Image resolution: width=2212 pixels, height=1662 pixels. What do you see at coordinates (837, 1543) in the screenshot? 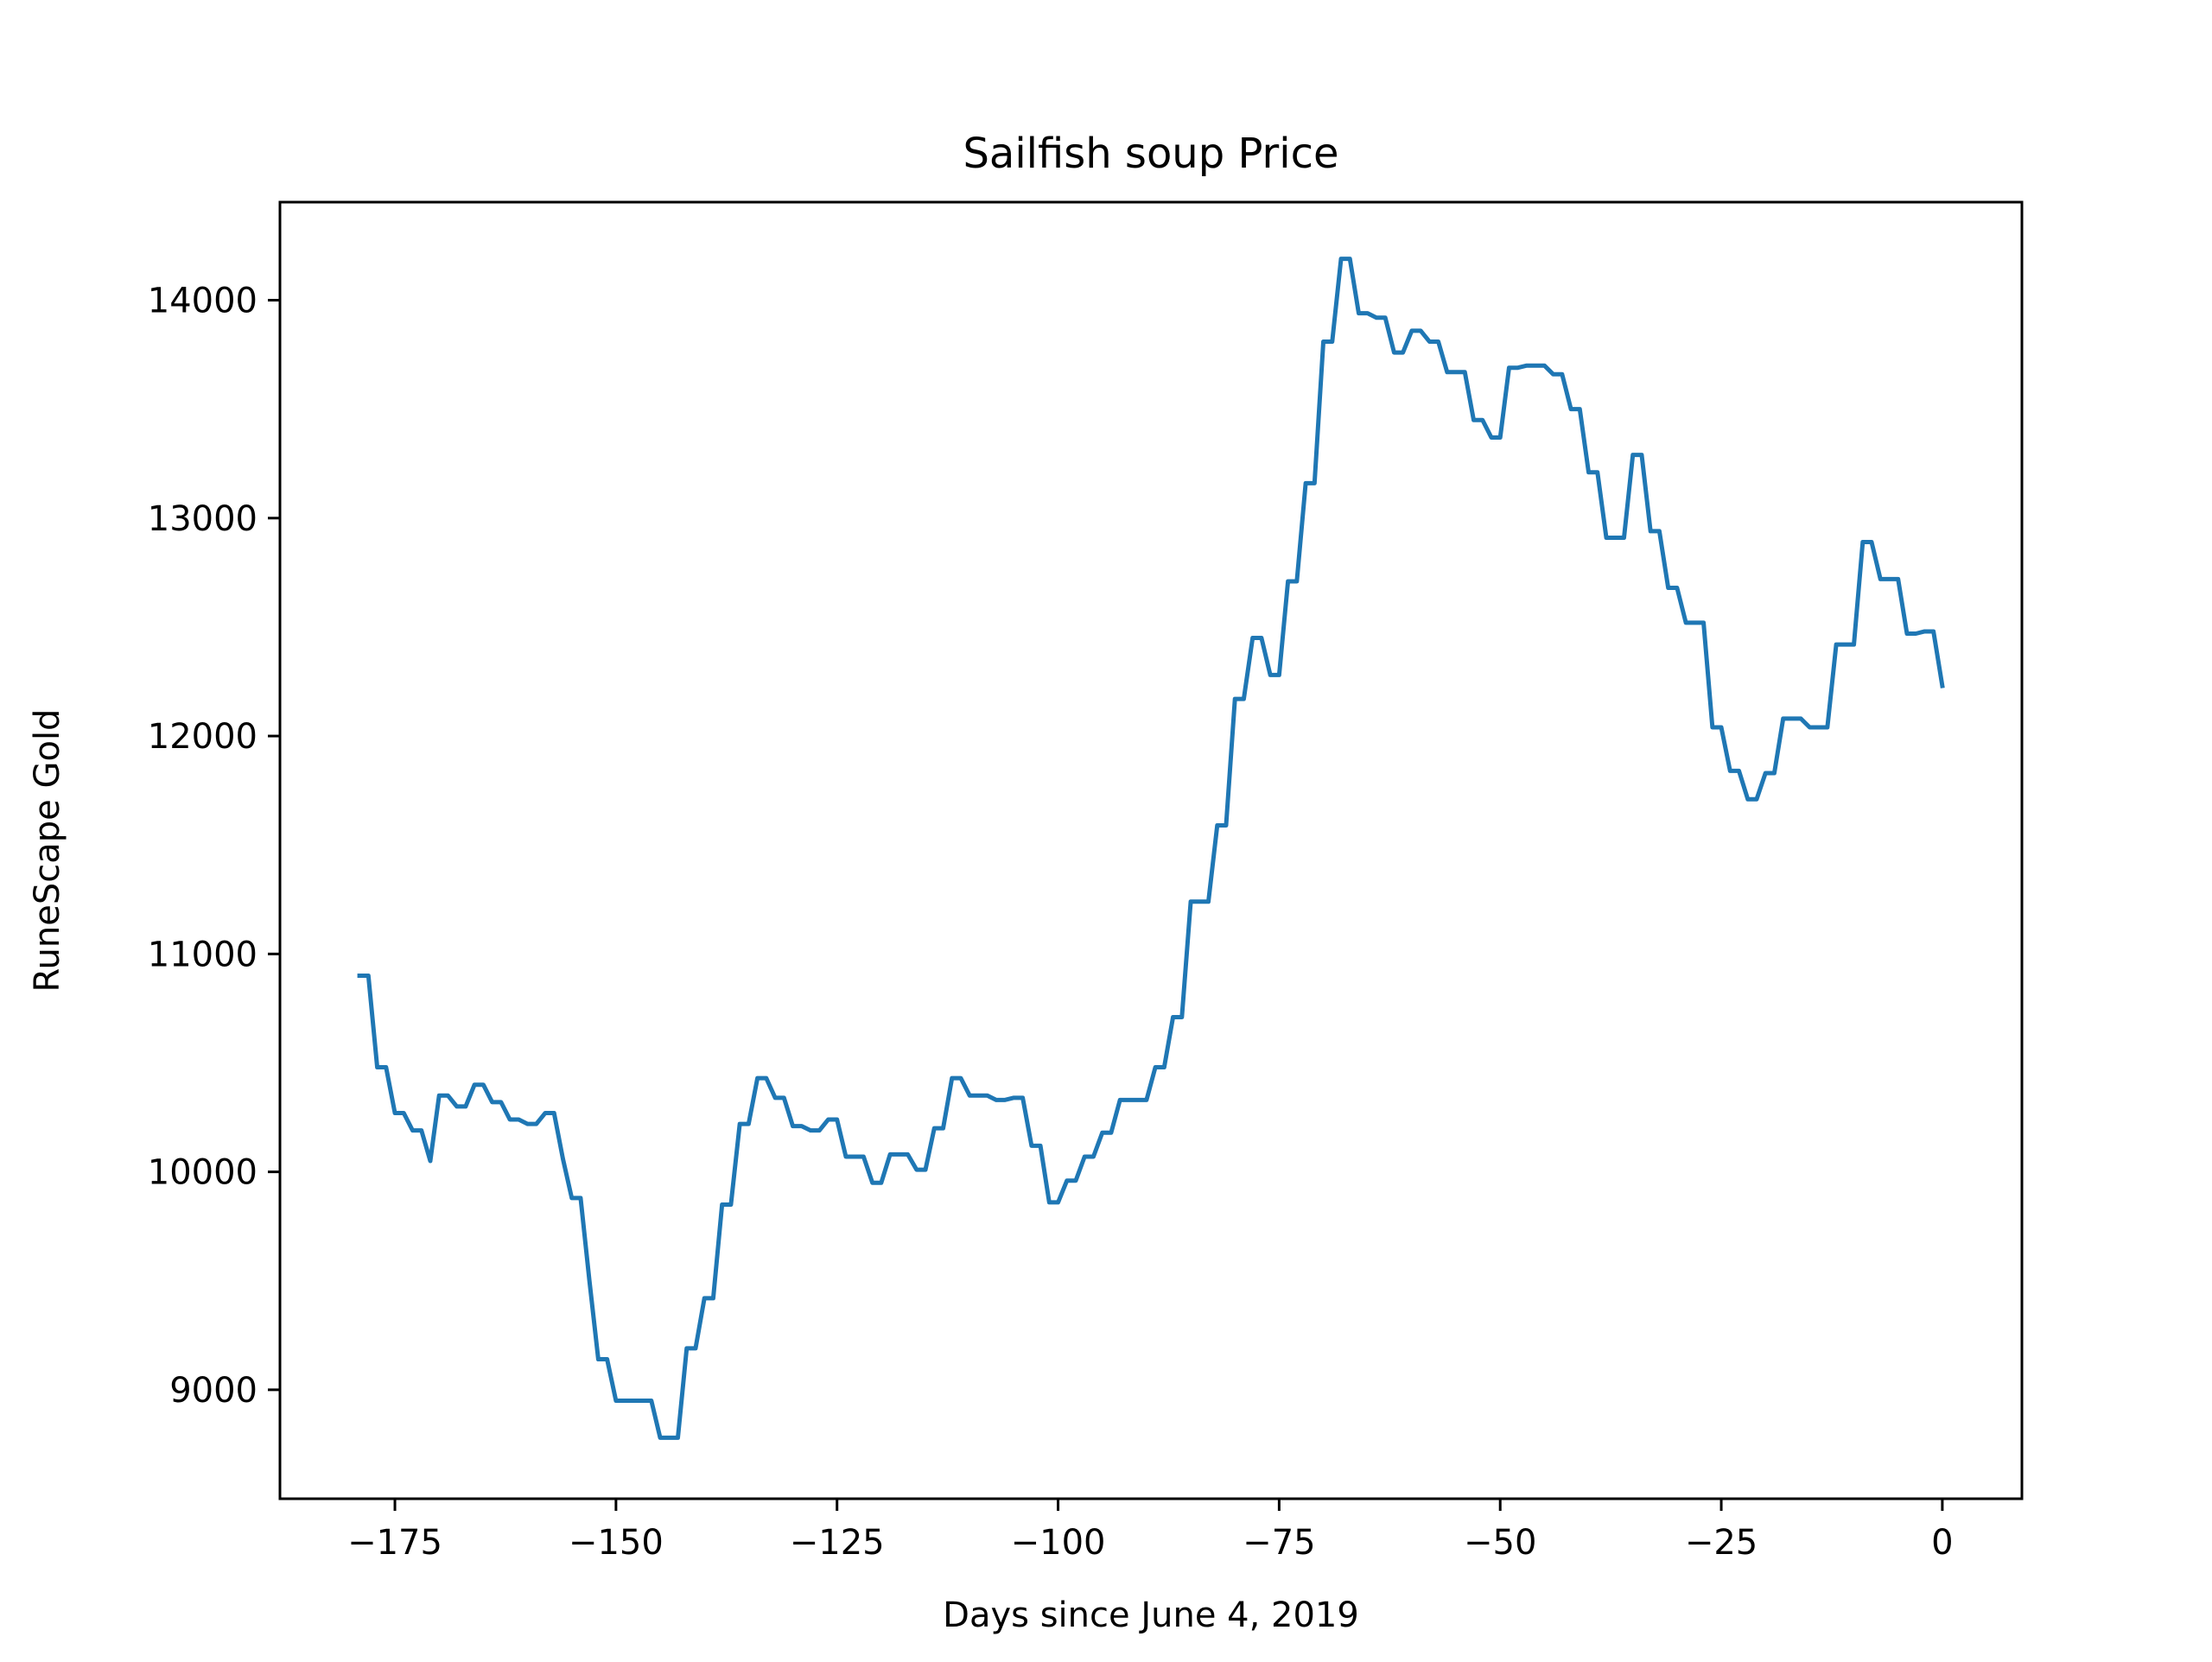
I see `x-tick-label: −125` at bounding box center [837, 1543].